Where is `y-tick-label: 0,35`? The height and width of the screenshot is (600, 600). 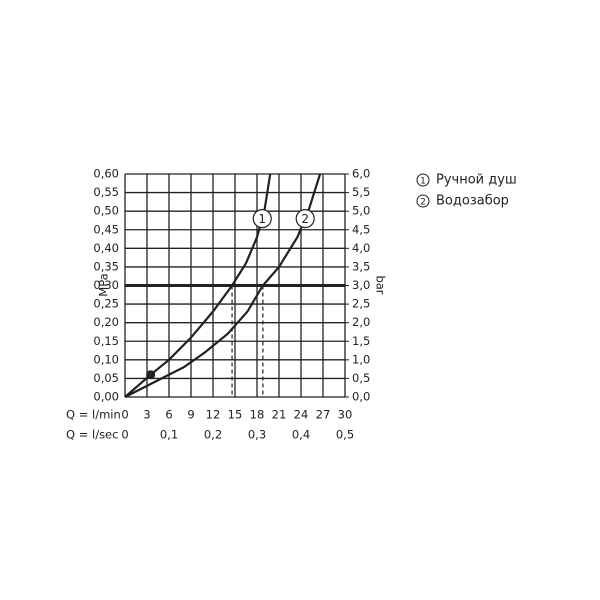 y-tick-label: 0,35 is located at coordinates (106, 266).